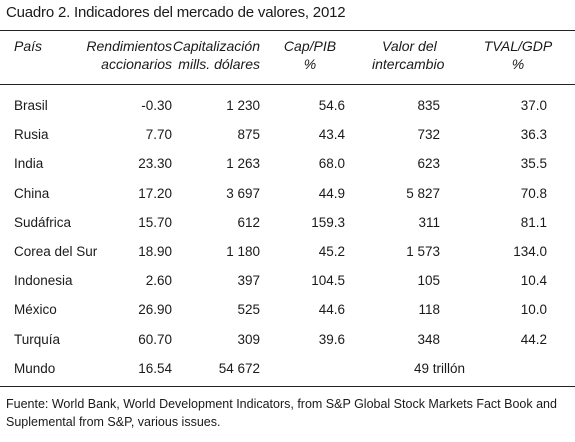 Image resolution: width=575 pixels, height=442 pixels. What do you see at coordinates (331, 309) in the screenshot?
I see `cell-pib: 44.6` at bounding box center [331, 309].